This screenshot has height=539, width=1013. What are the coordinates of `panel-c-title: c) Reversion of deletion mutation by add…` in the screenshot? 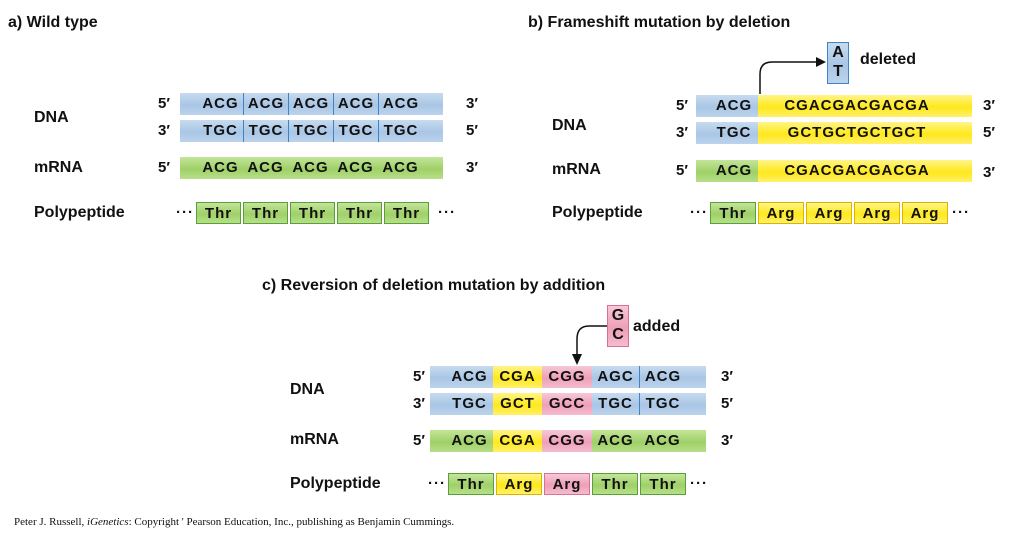 It's located at (434, 285).